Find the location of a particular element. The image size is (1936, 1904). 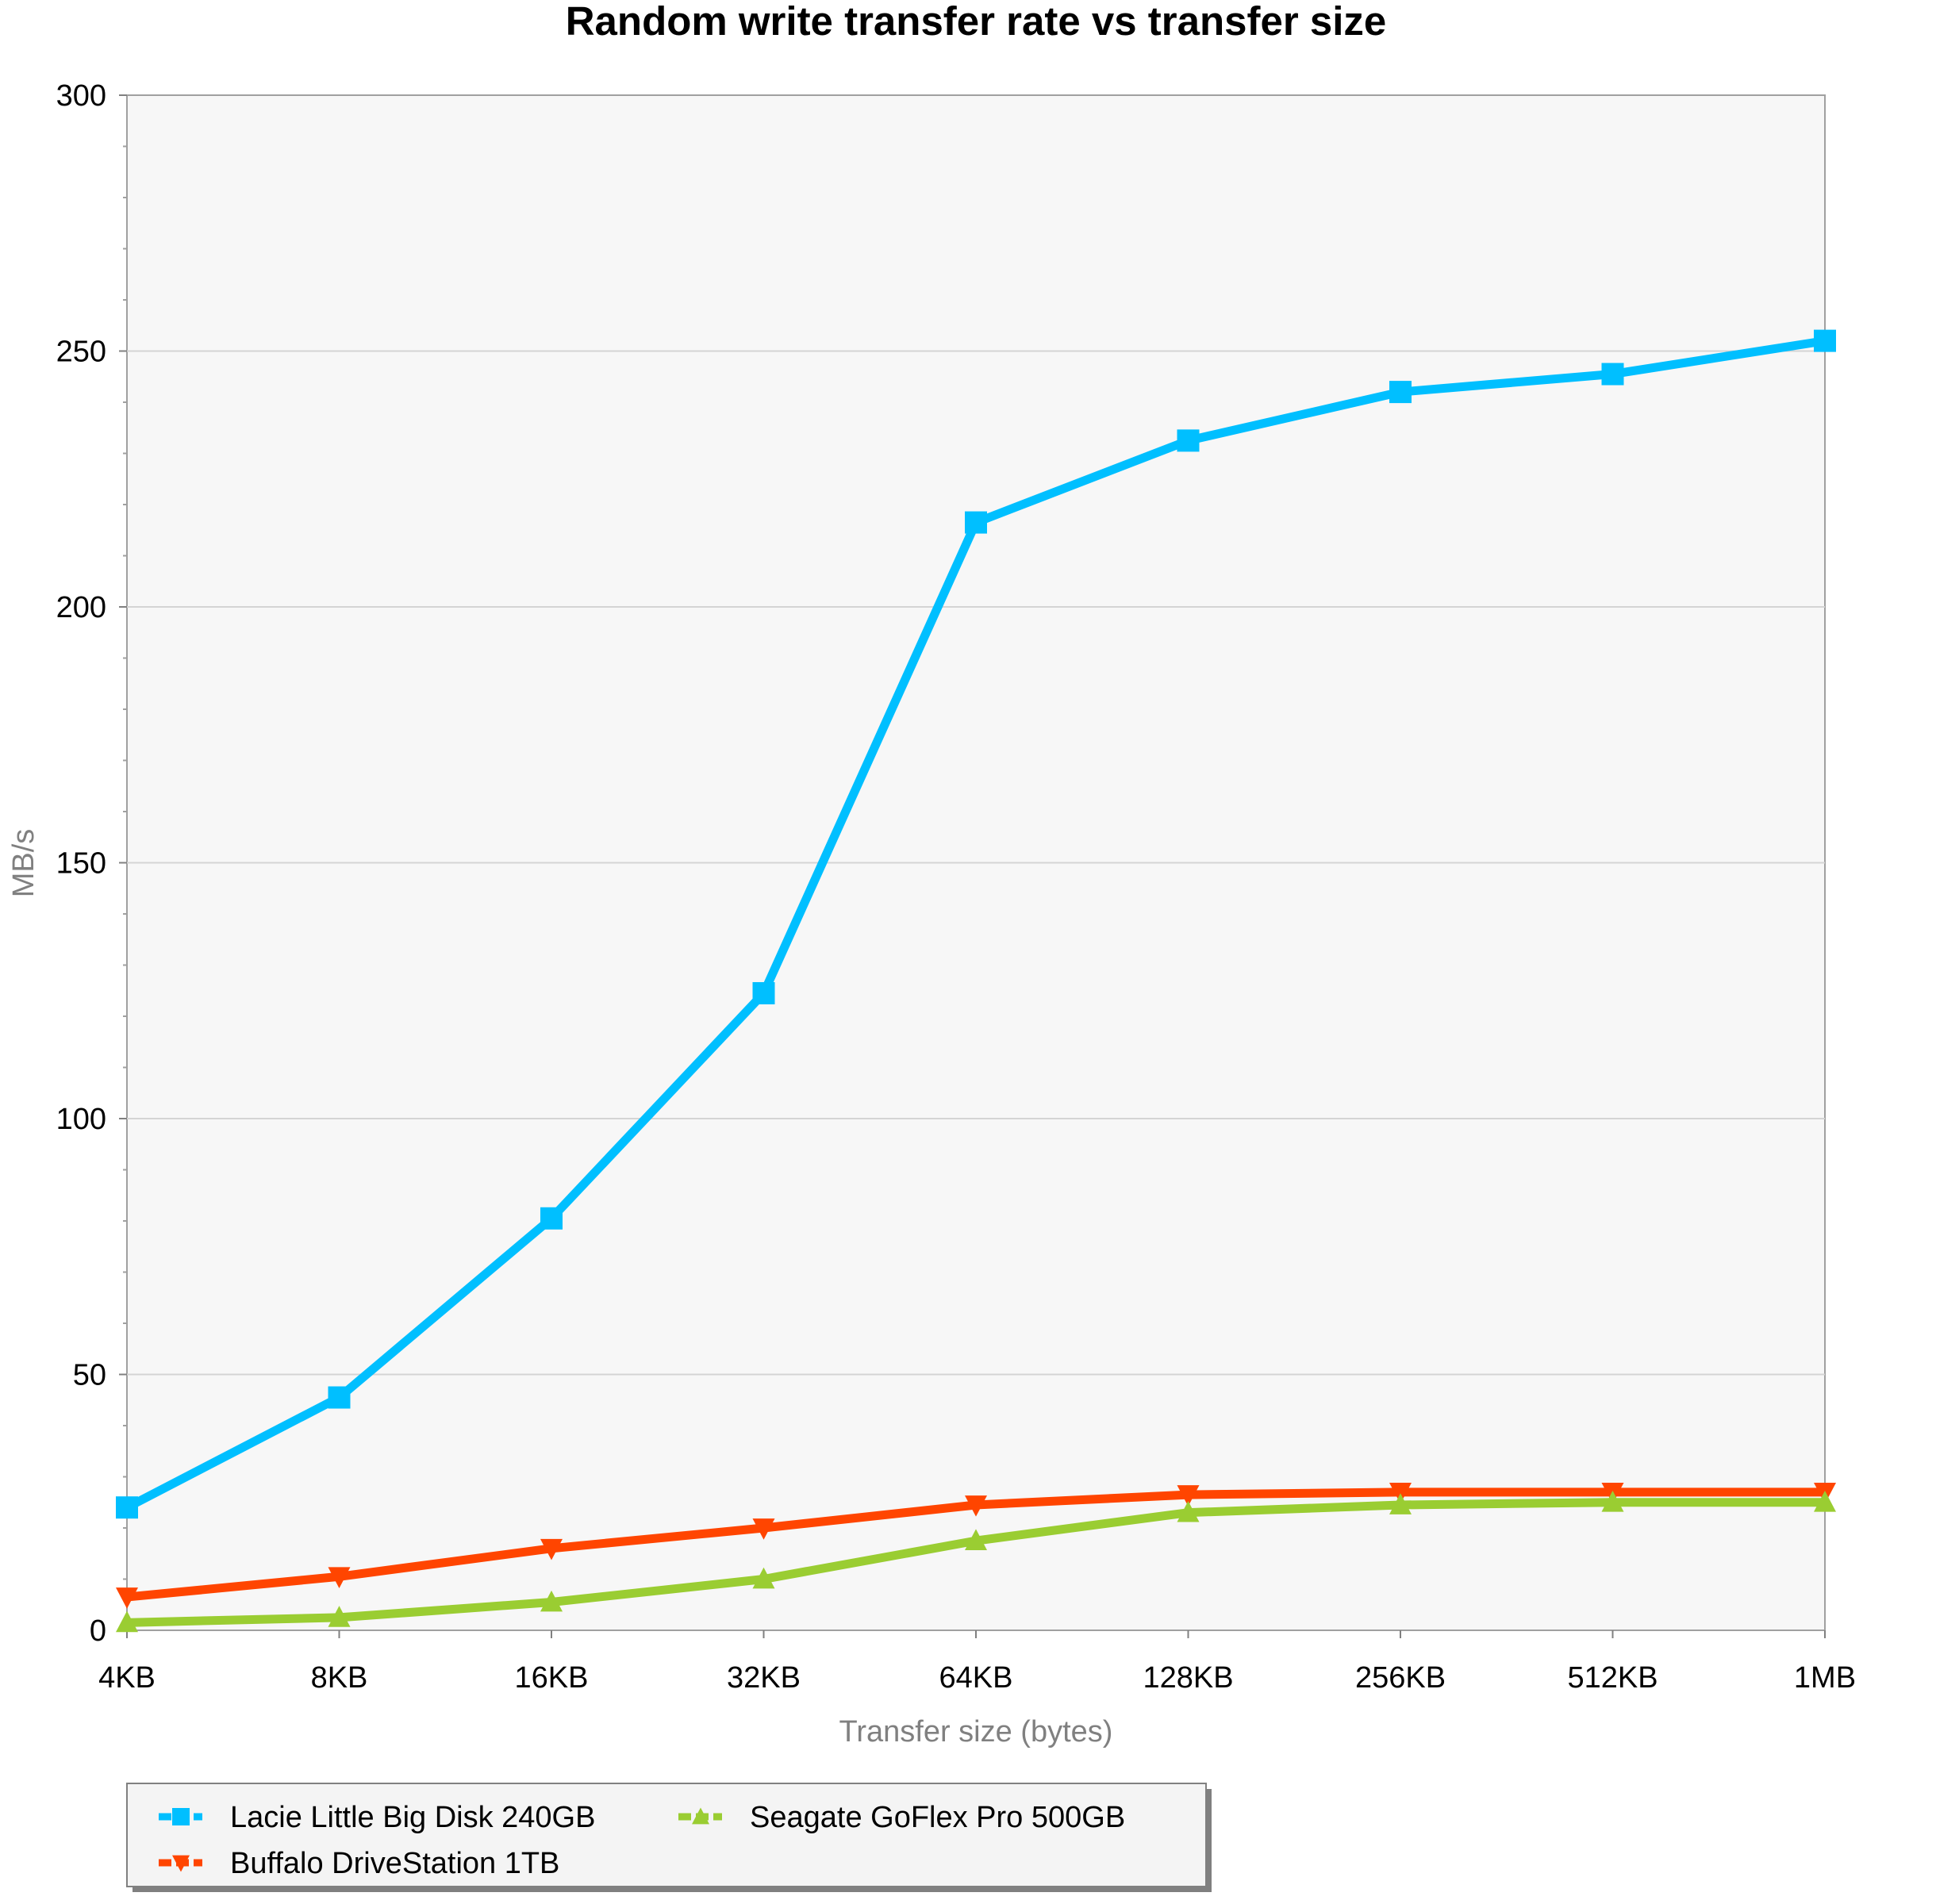

y-tick-label: 100 is located at coordinates (81, 1119).